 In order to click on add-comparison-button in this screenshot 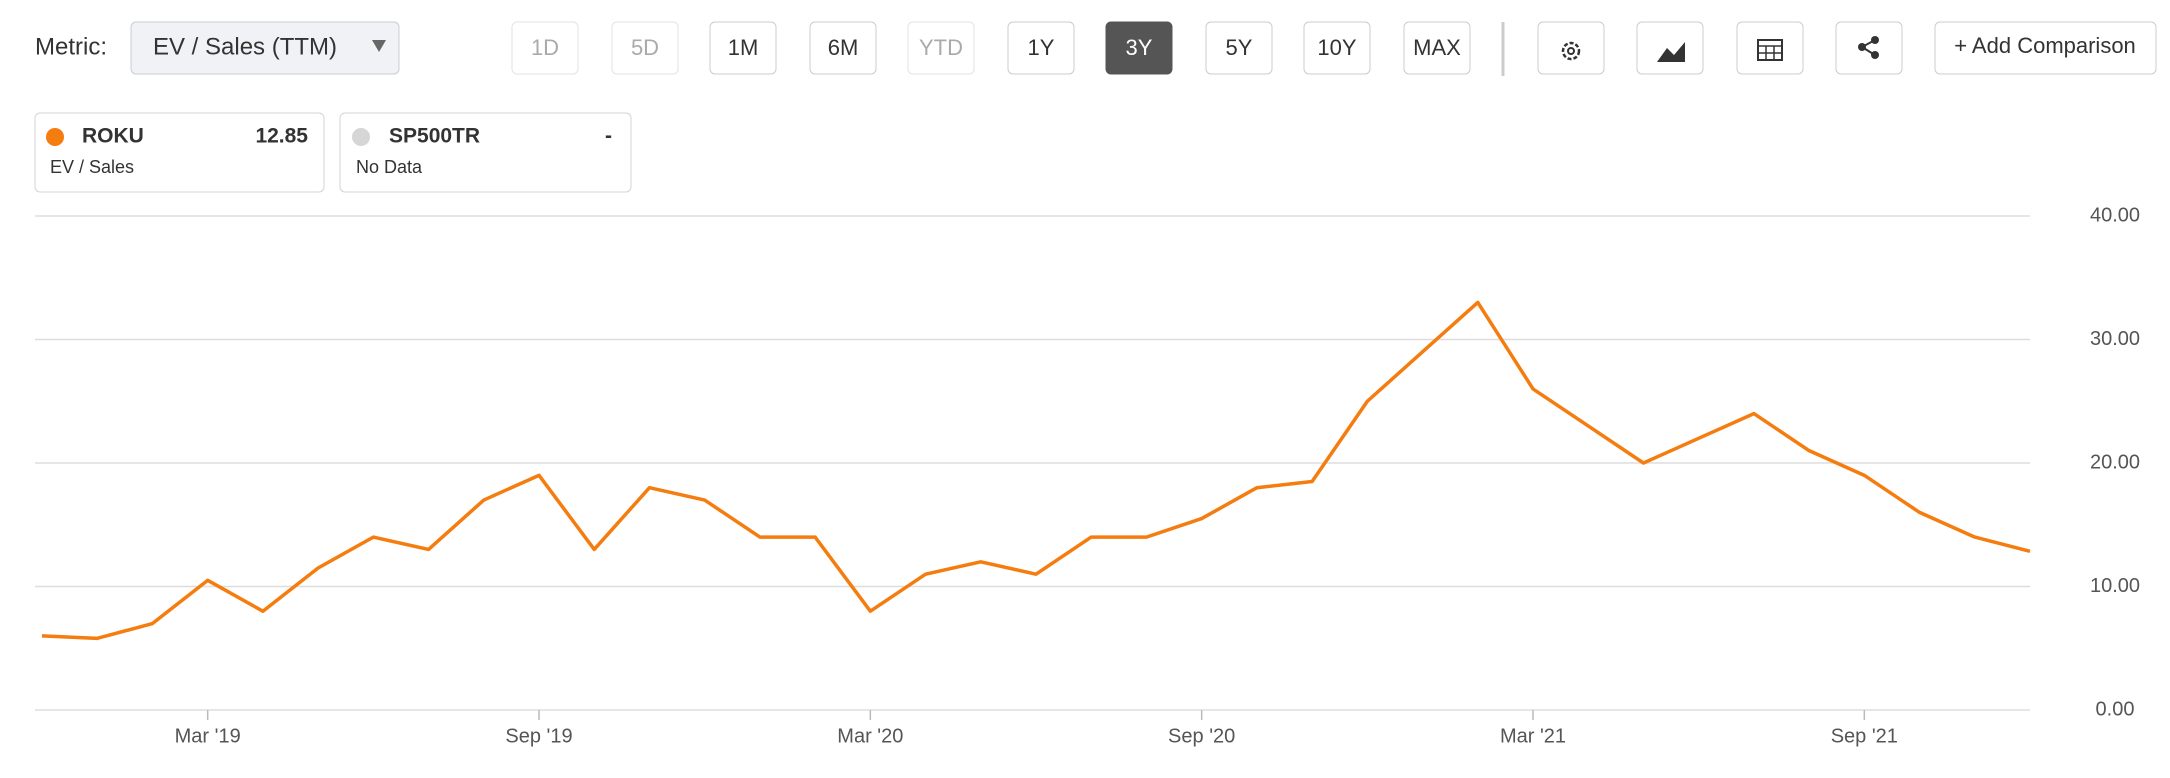, I will do `click(2045, 48)`.